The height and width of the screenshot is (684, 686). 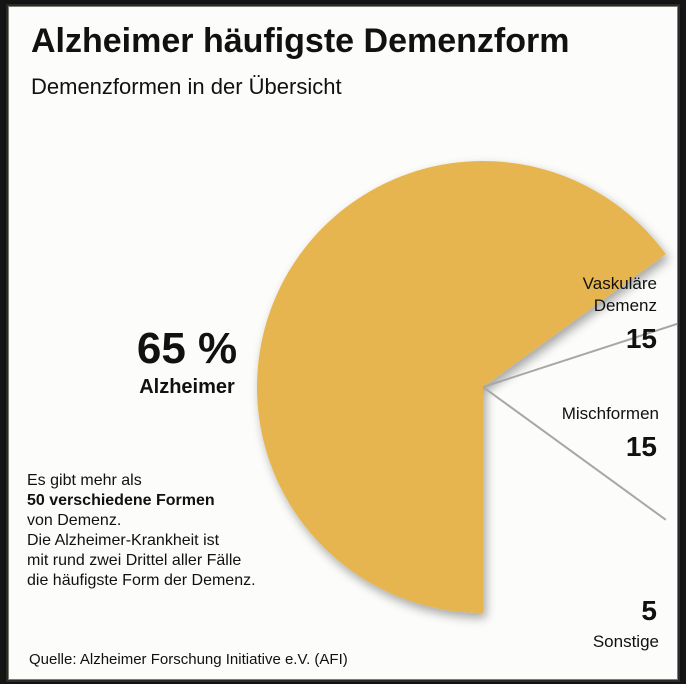 I want to click on chart-title: Alzheimer häufigste Demenzform, so click(x=300, y=41).